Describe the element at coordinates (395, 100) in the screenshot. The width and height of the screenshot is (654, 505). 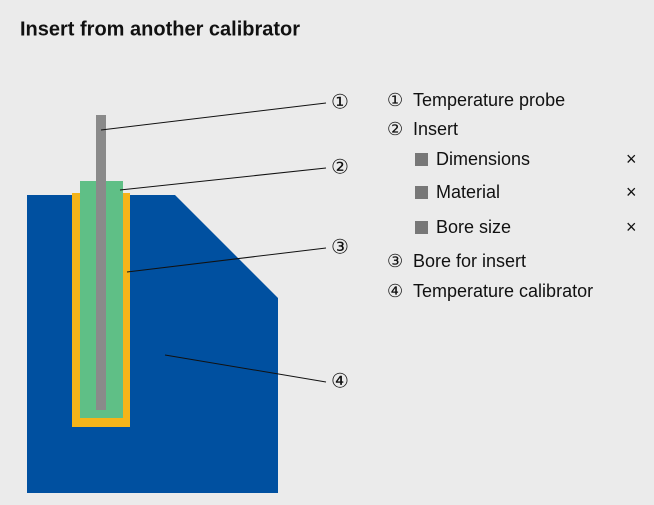
I see `legend-marker: ①` at that location.